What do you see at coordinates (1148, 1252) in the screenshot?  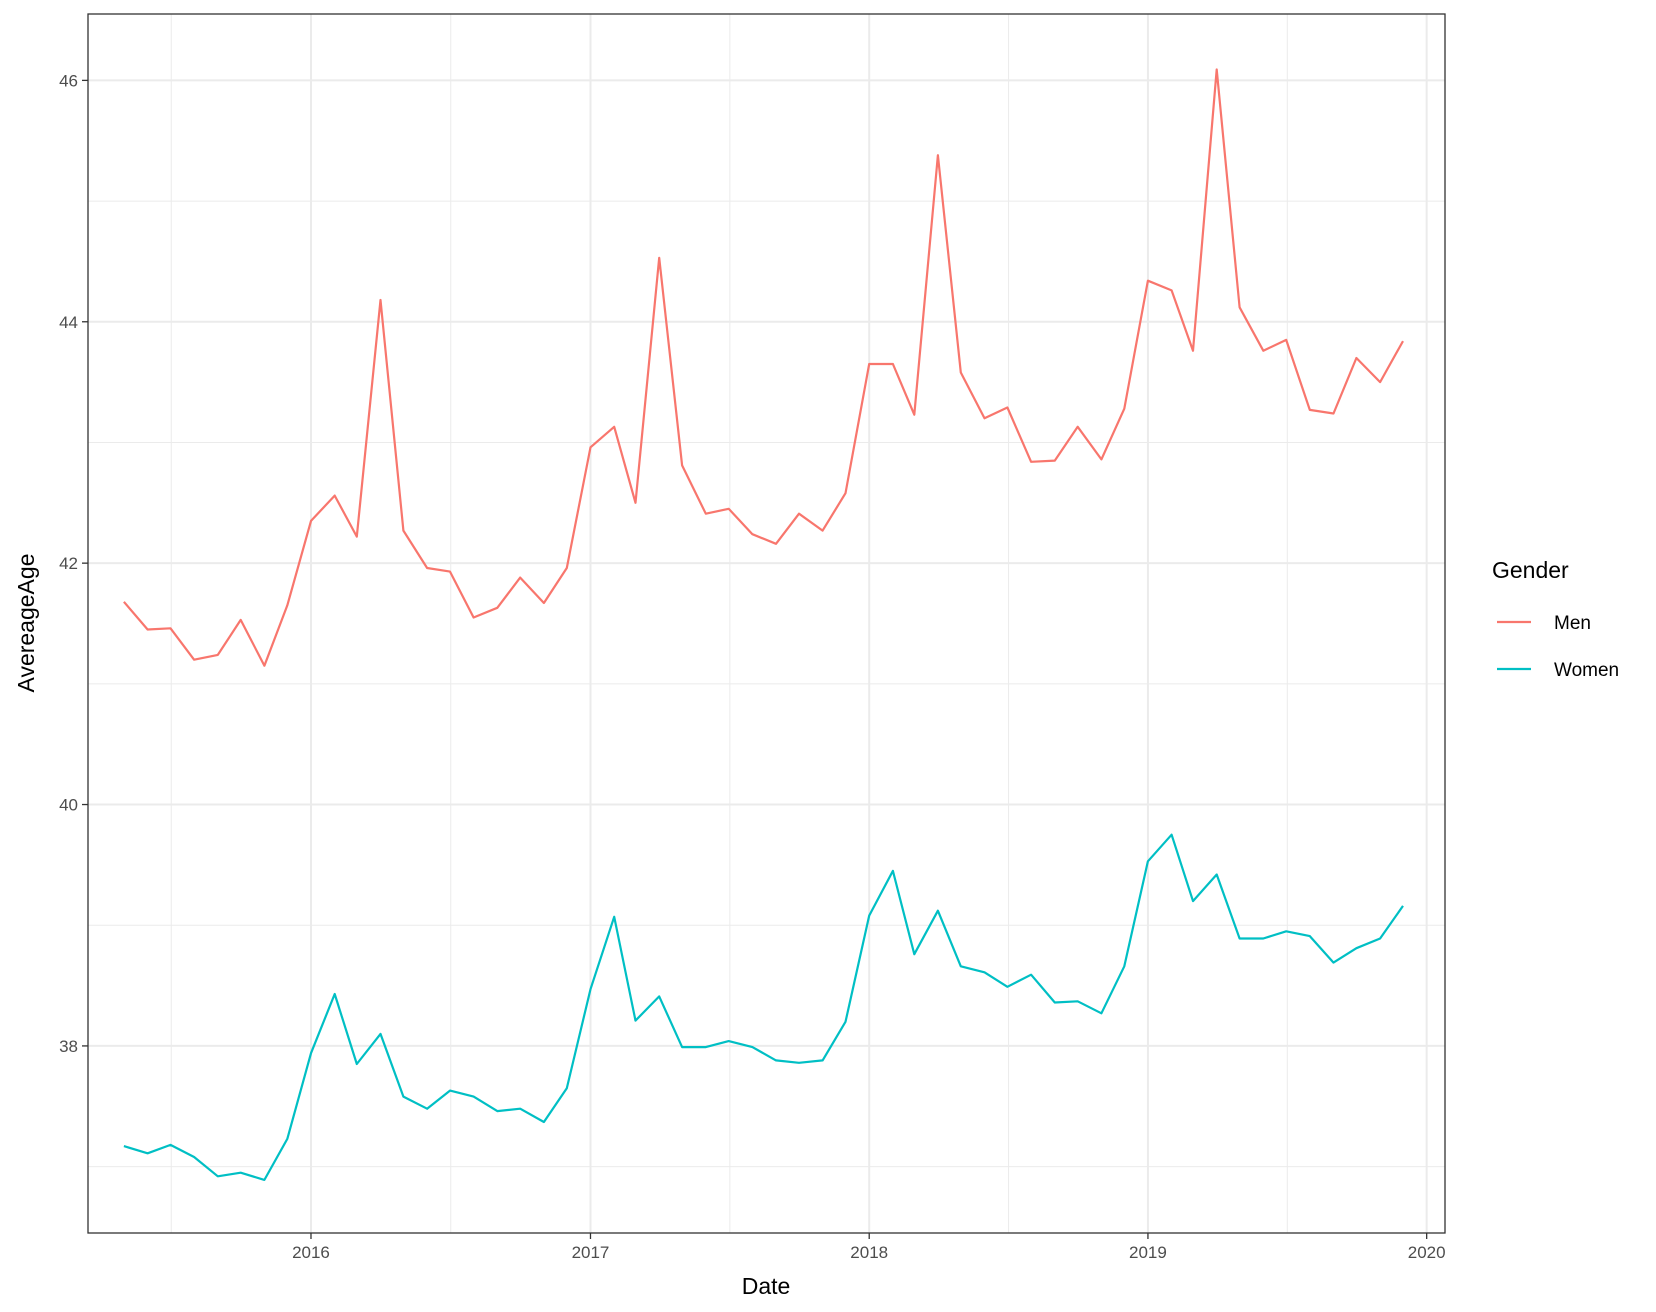 I see `x-tick-label: 2019` at bounding box center [1148, 1252].